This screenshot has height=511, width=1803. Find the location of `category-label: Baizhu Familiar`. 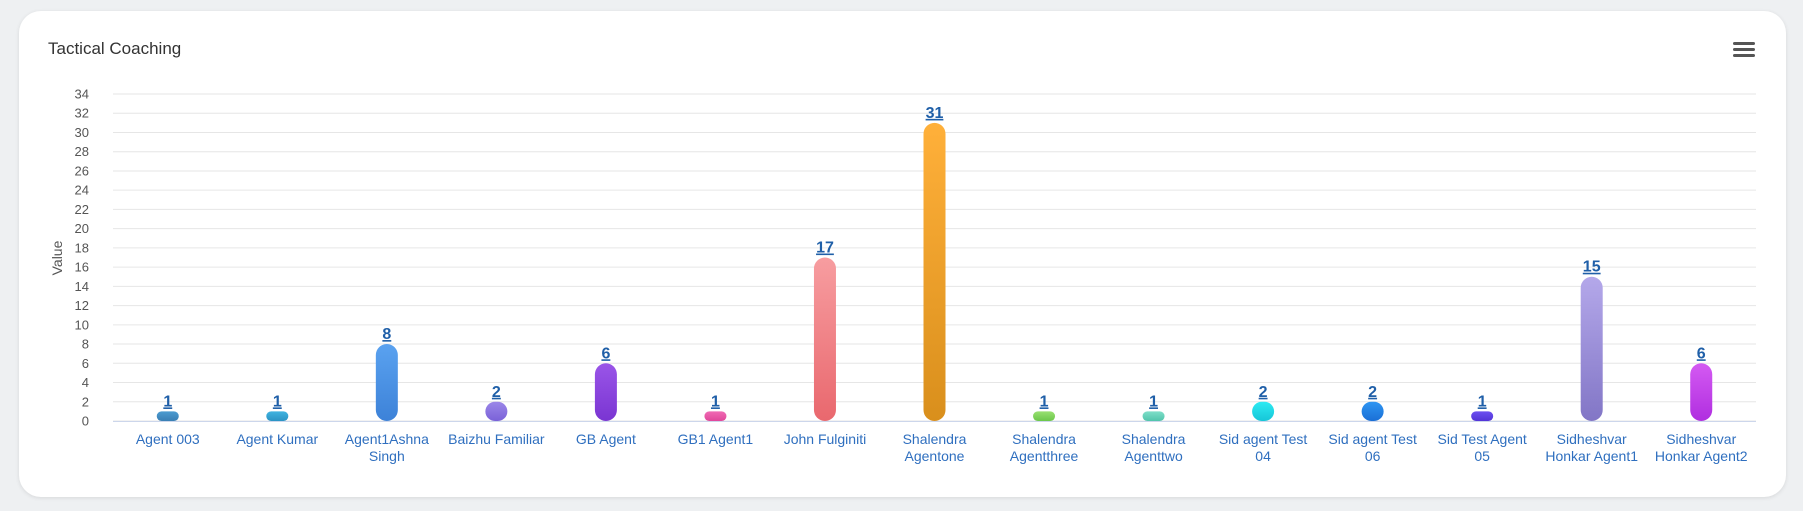

category-label: Baizhu Familiar is located at coordinates (496, 439).